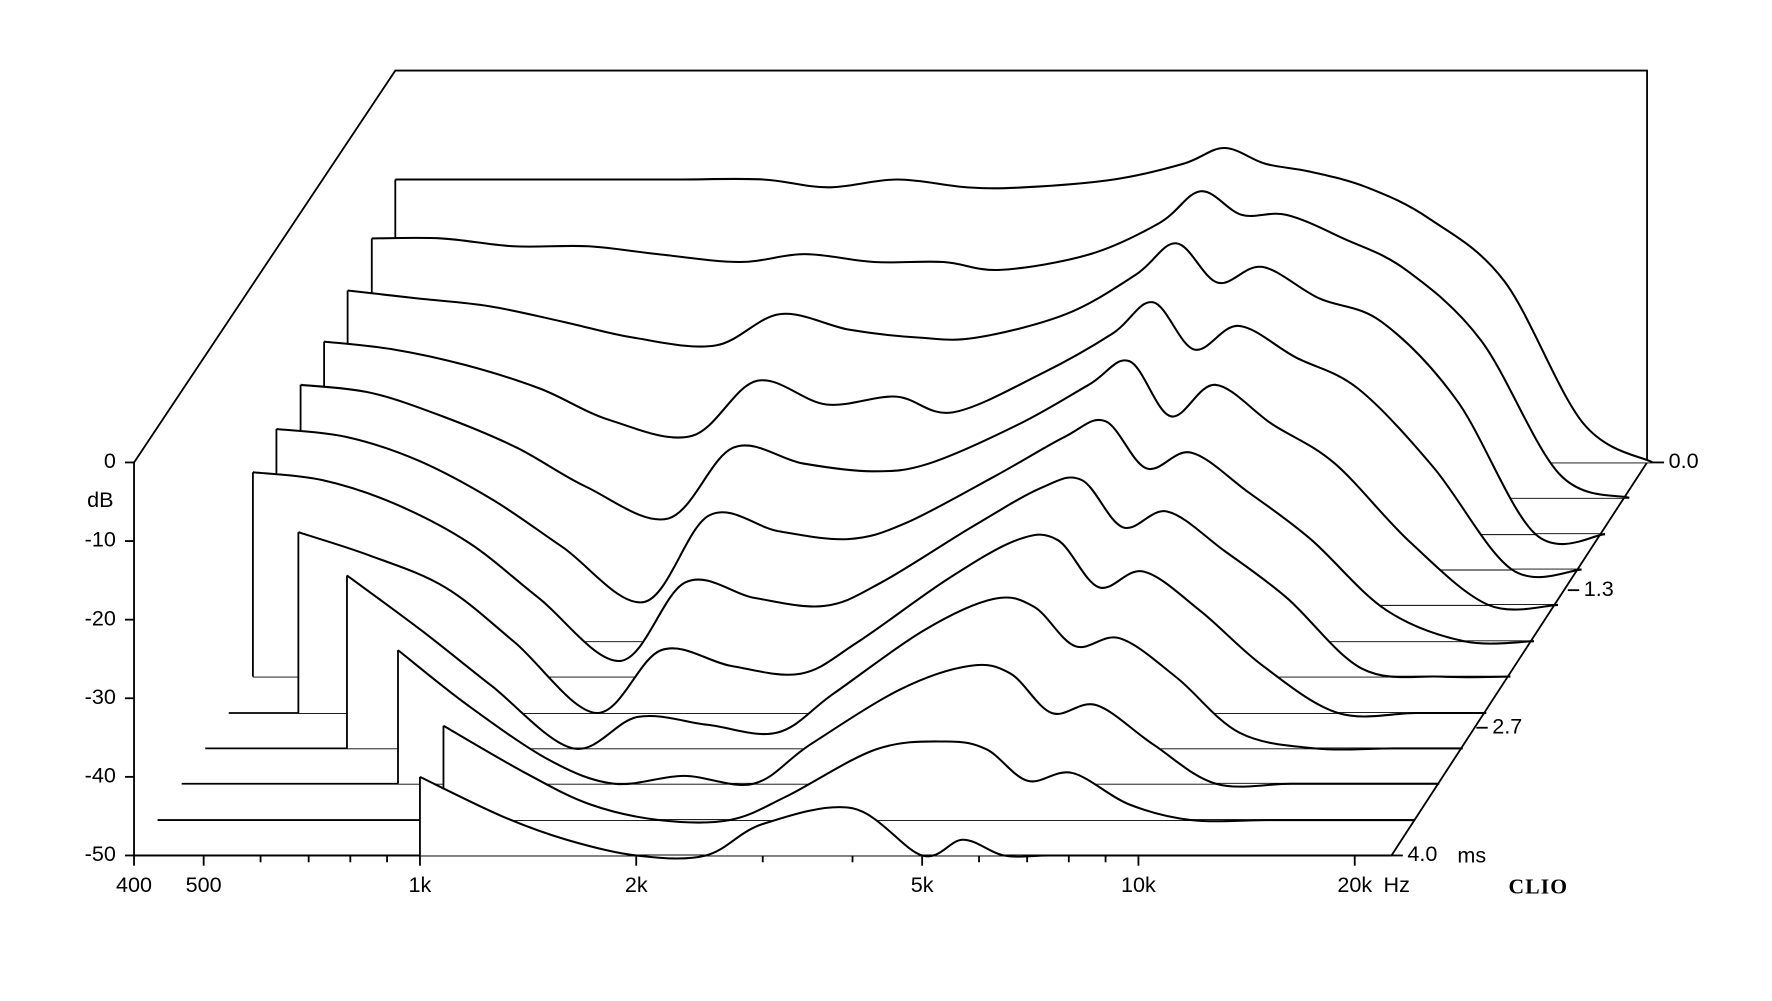 Image resolution: width=1772 pixels, height=1001 pixels. What do you see at coordinates (100, 696) in the screenshot?
I see `y-tick-label: -30` at bounding box center [100, 696].